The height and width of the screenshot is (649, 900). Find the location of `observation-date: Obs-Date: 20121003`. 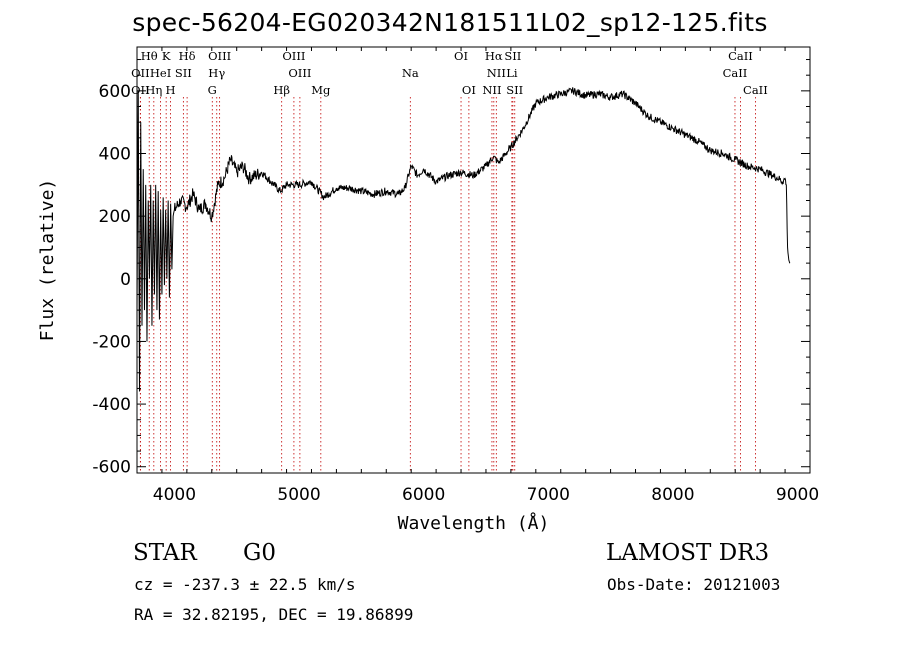

observation-date: Obs-Date: 20121003 is located at coordinates (694, 584).